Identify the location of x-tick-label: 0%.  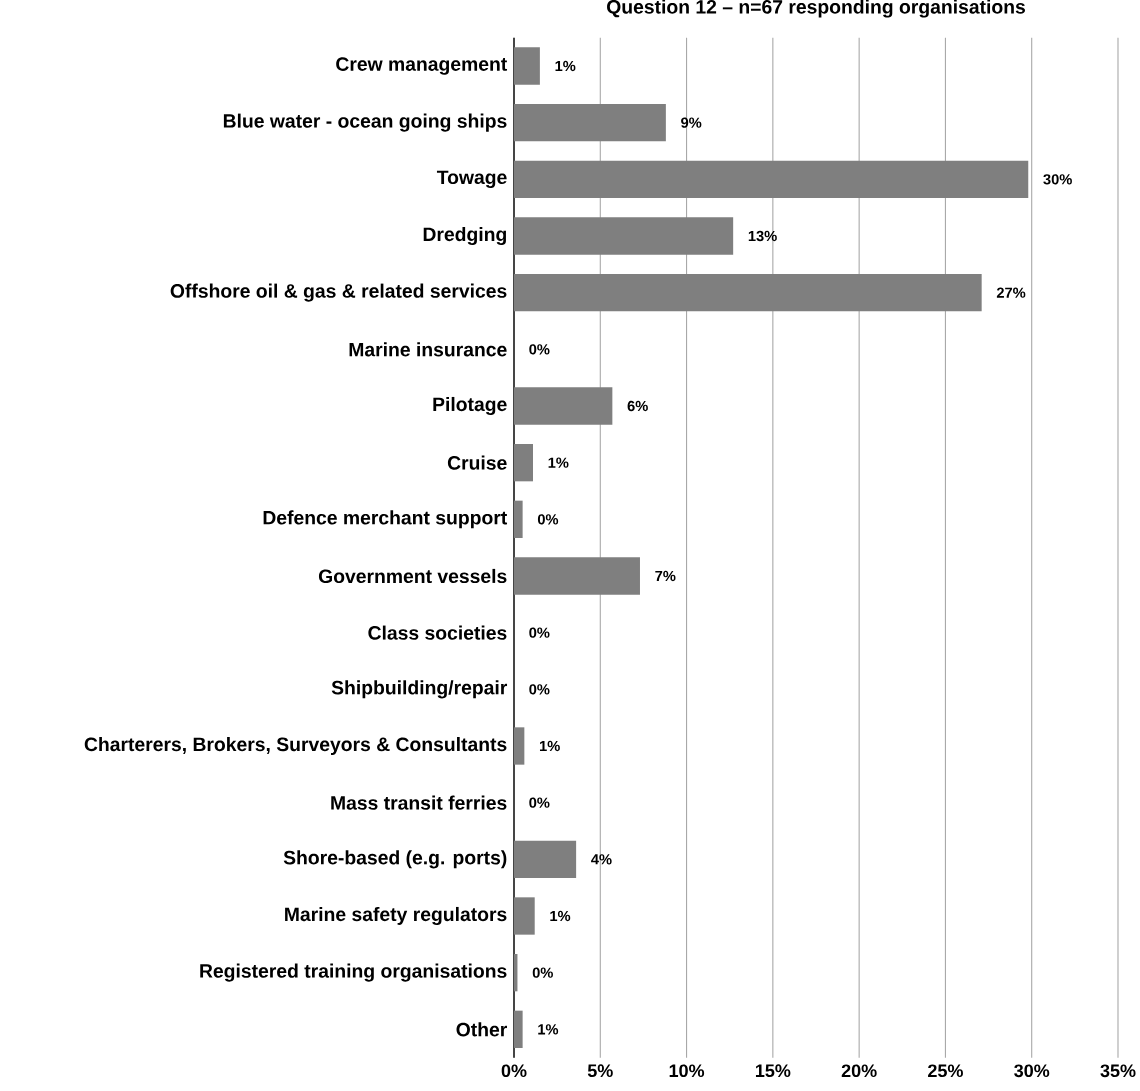
(514, 1071).